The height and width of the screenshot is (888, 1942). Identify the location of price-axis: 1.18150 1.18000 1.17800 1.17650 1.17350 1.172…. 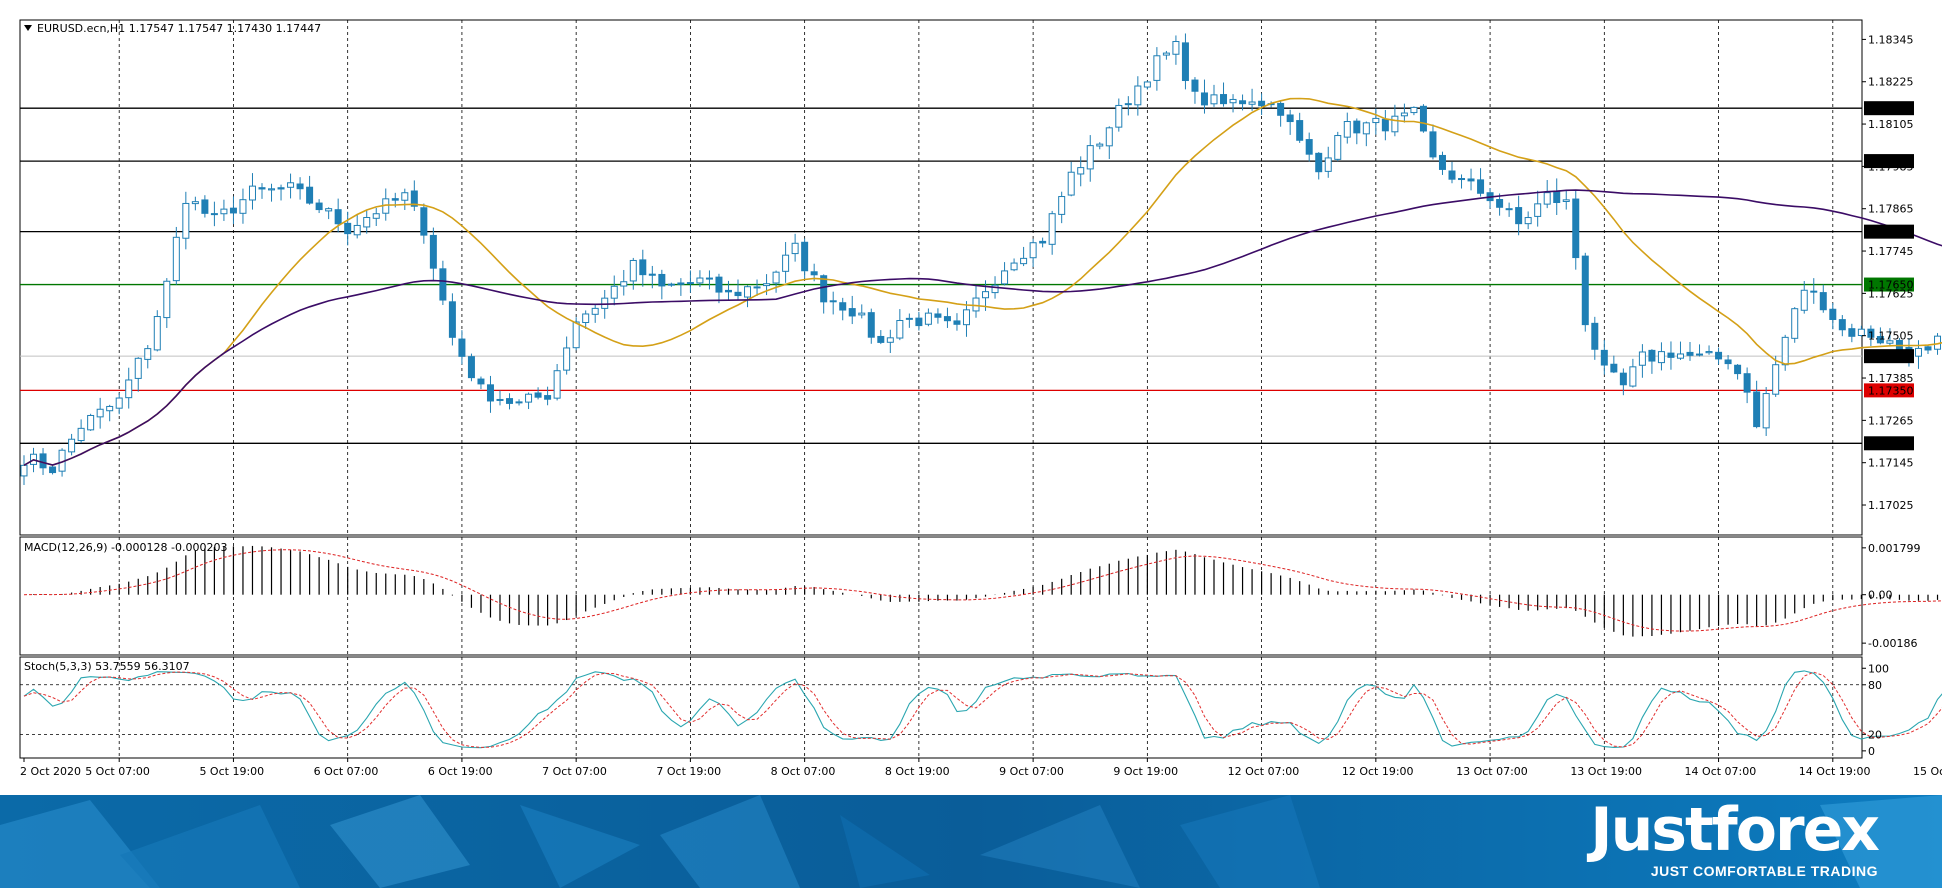
(1891, 395).